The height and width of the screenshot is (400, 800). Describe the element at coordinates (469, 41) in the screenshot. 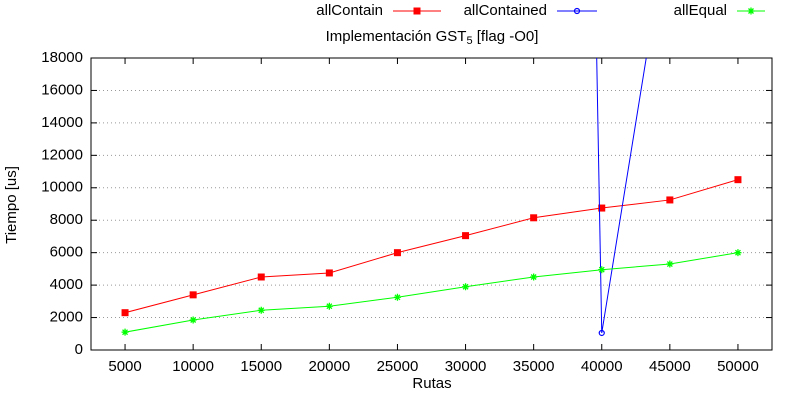

I see `title-subscript: 5` at that location.